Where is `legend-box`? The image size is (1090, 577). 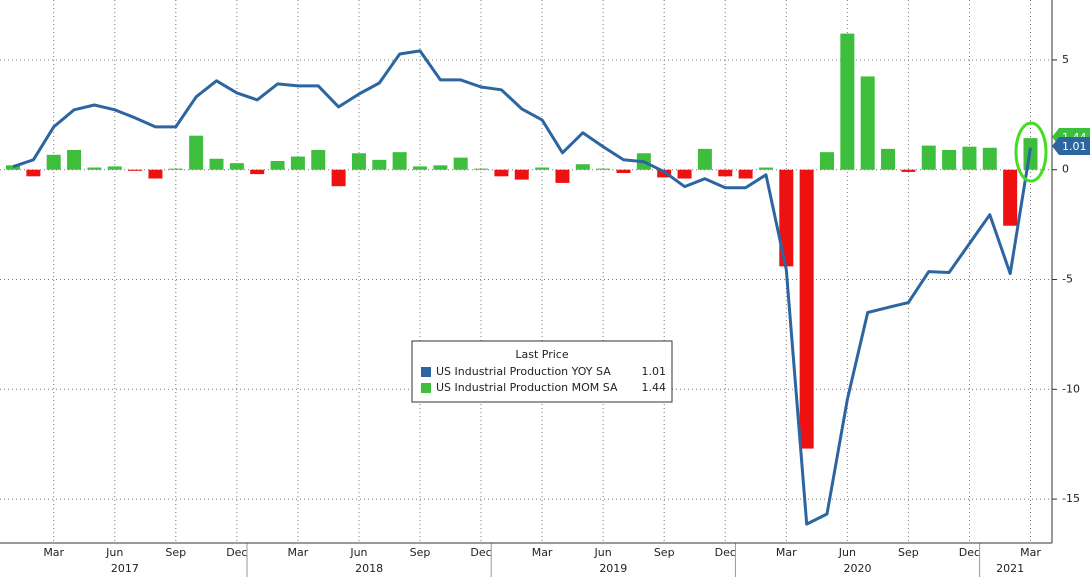
legend-box is located at coordinates (542, 371).